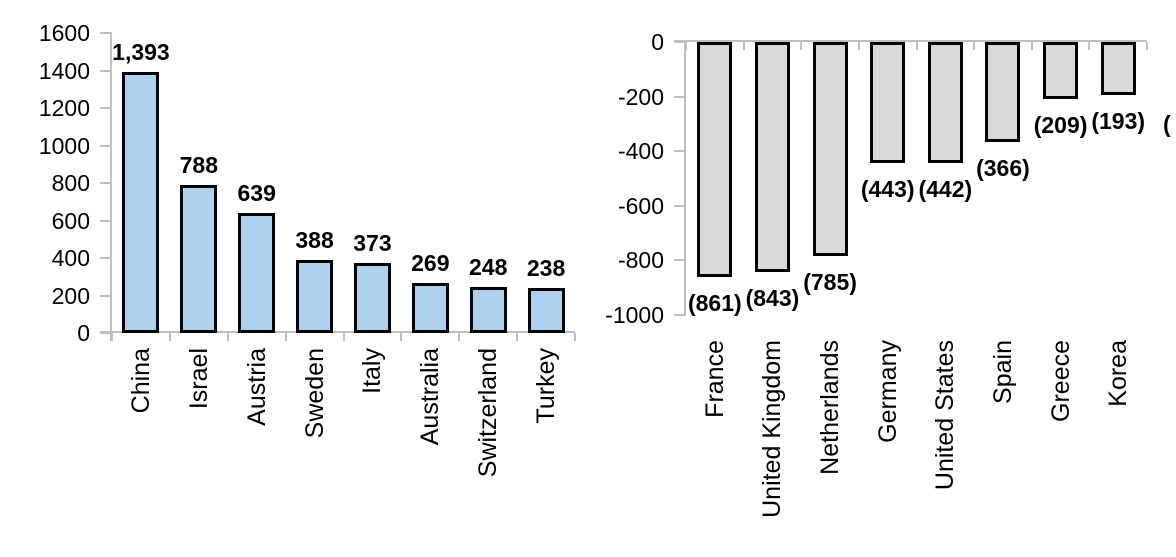  Describe the element at coordinates (1060, 125) in the screenshot. I see `value-label: (209)` at that location.